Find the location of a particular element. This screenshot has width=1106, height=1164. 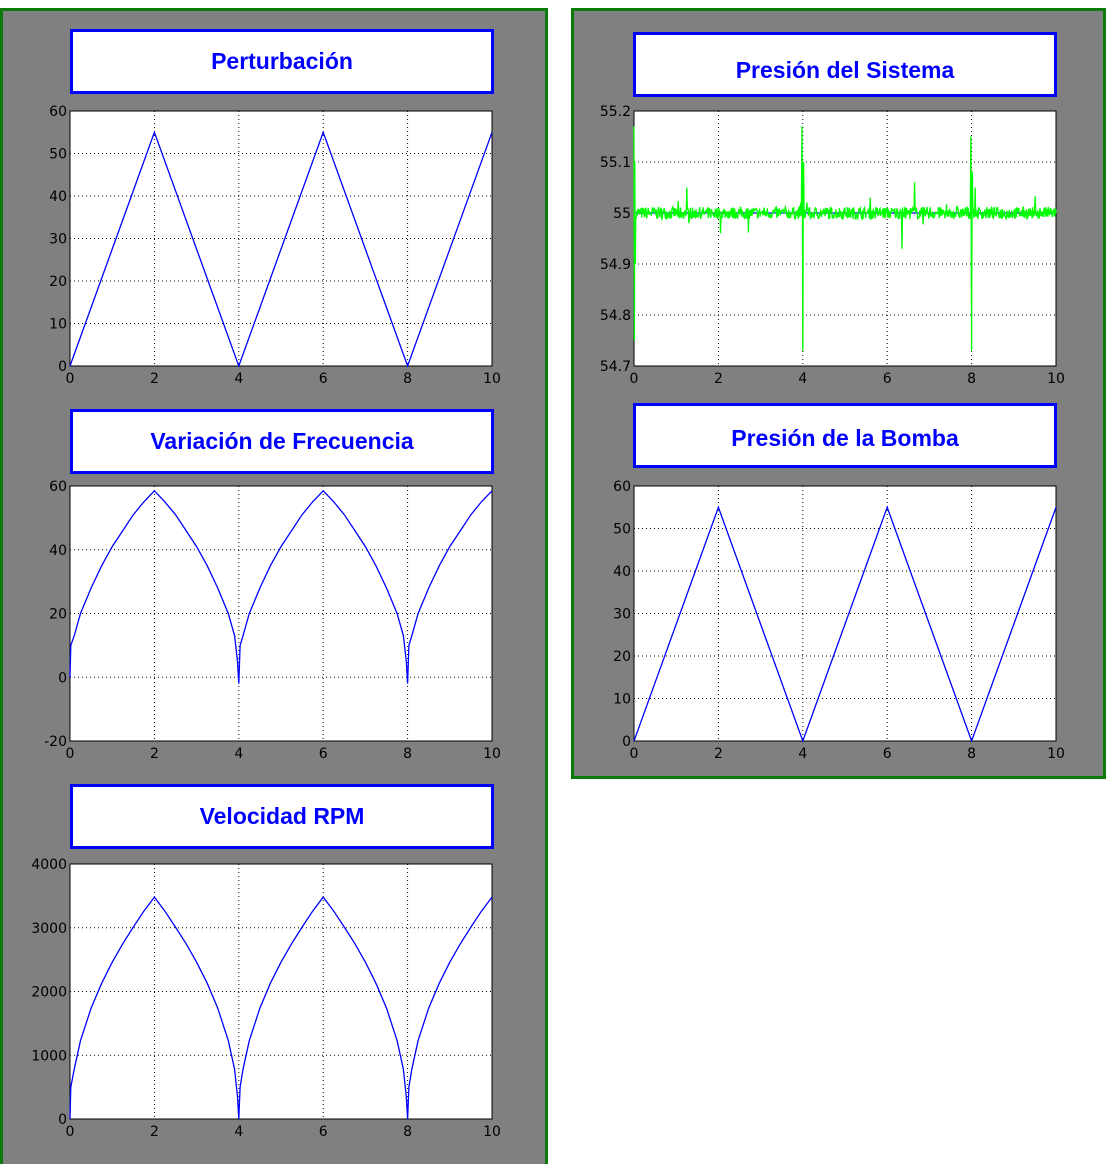

perturbacion-ytick-label: 20 is located at coordinates (58, 282).